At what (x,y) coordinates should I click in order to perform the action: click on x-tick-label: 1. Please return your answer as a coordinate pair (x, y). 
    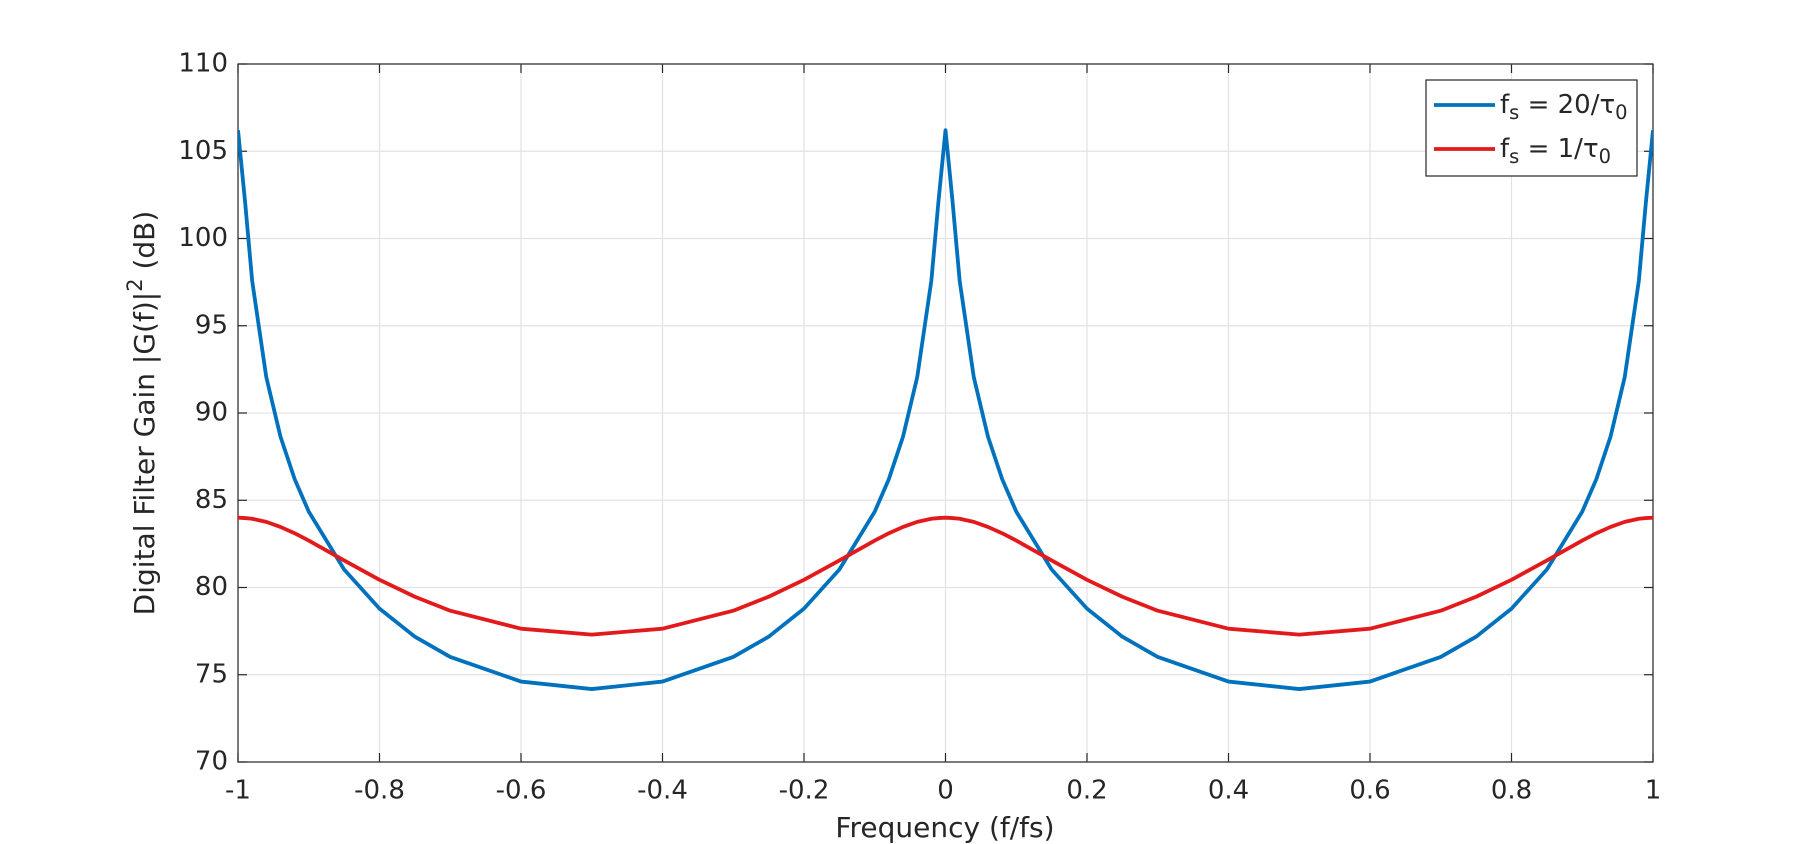
    Looking at the image, I should click on (1653, 791).